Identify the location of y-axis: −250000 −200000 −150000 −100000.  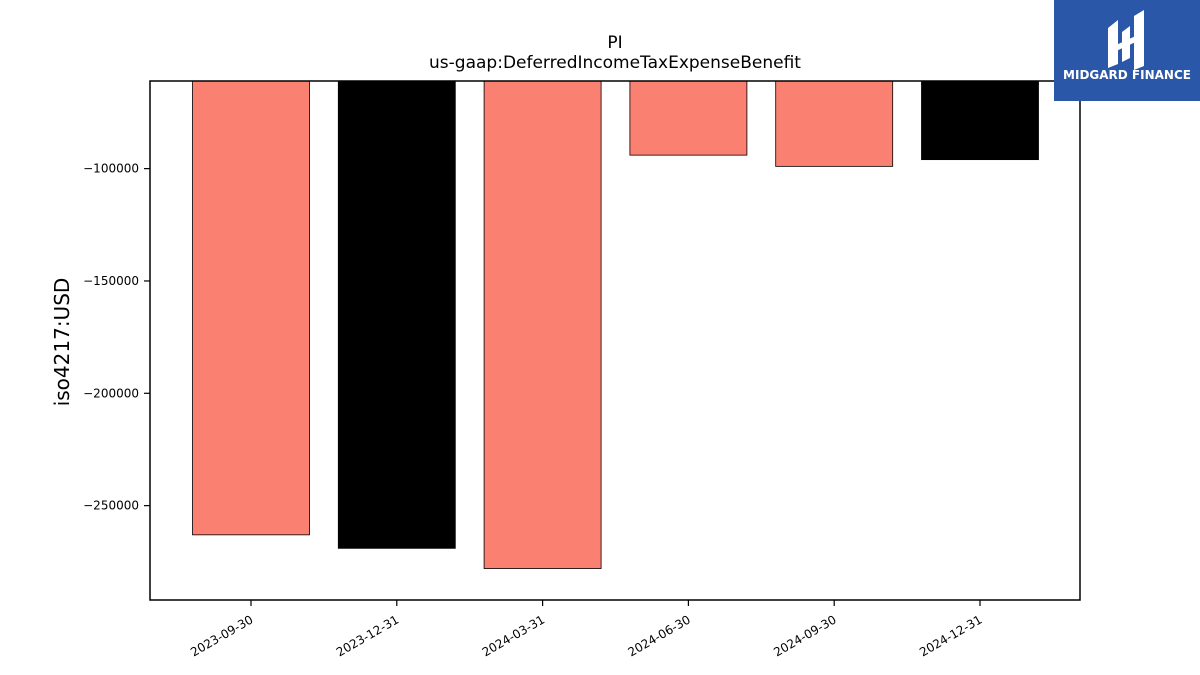
(116, 337).